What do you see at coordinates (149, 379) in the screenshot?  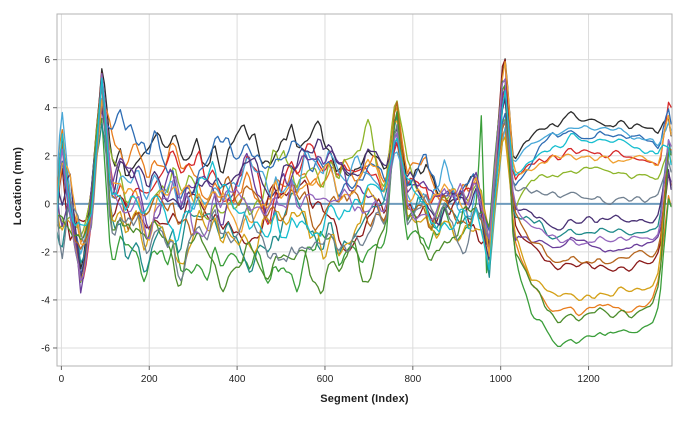 I see `x-tick-label: 200` at bounding box center [149, 379].